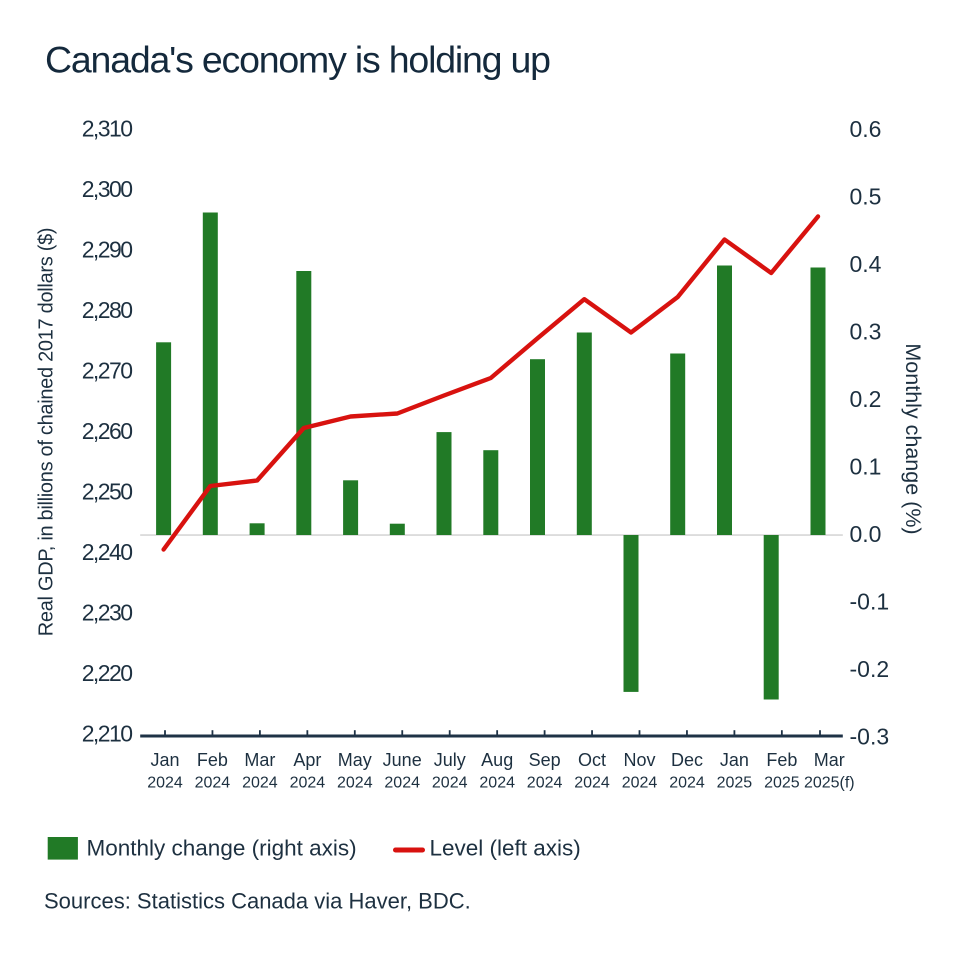 This screenshot has width=960, height=960. What do you see at coordinates (107, 734) in the screenshot?
I see `svg-text: 2,210` at bounding box center [107, 734].